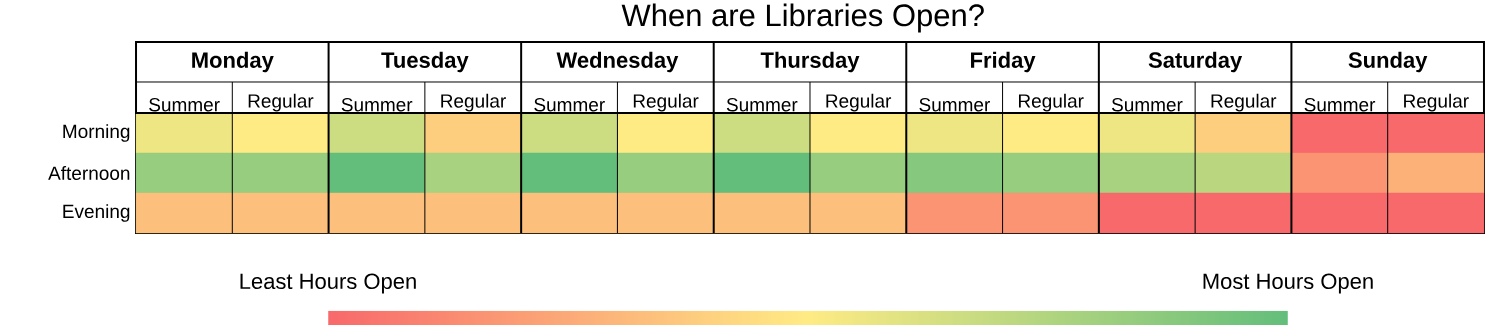  I want to click on text: Sunday, so click(1388, 62).